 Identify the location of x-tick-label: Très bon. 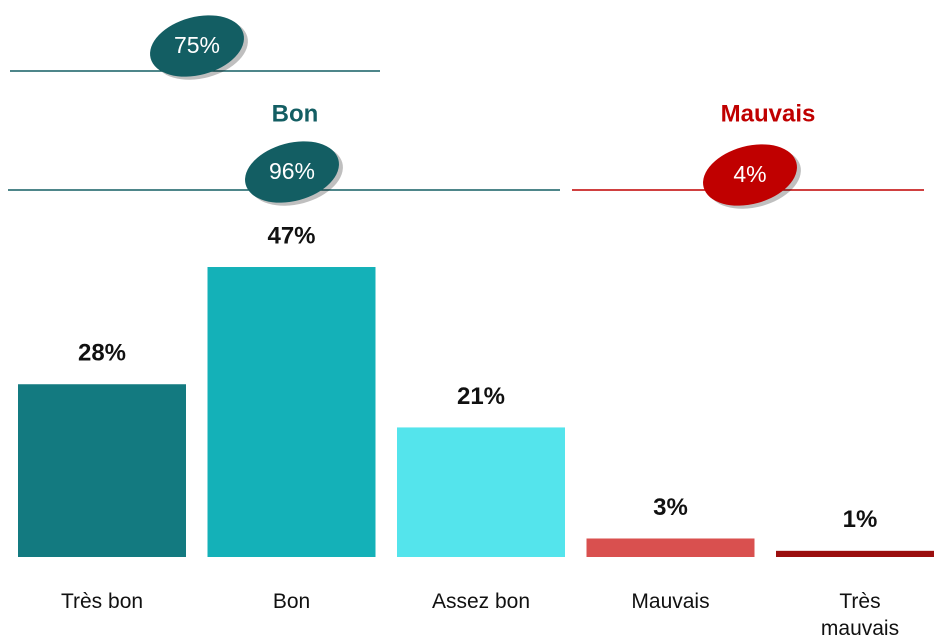
(102, 601).